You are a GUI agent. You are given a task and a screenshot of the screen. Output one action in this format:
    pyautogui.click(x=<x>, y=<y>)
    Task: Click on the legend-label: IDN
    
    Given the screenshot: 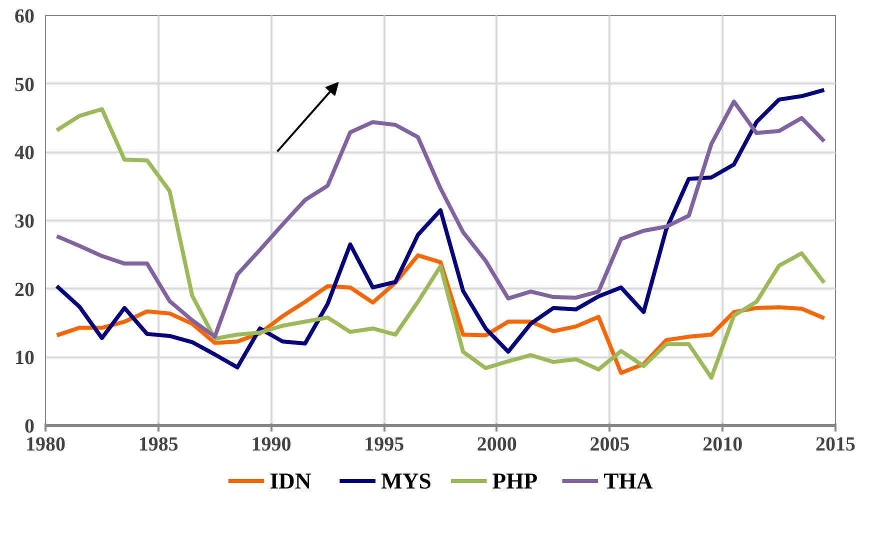 What is the action you would take?
    pyautogui.click(x=291, y=481)
    